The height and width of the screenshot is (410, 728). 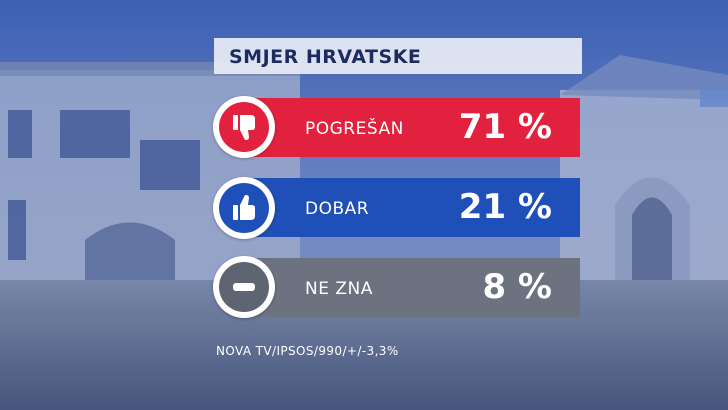 What do you see at coordinates (354, 129) in the screenshot?
I see `bar-label: POGREŠAN` at bounding box center [354, 129].